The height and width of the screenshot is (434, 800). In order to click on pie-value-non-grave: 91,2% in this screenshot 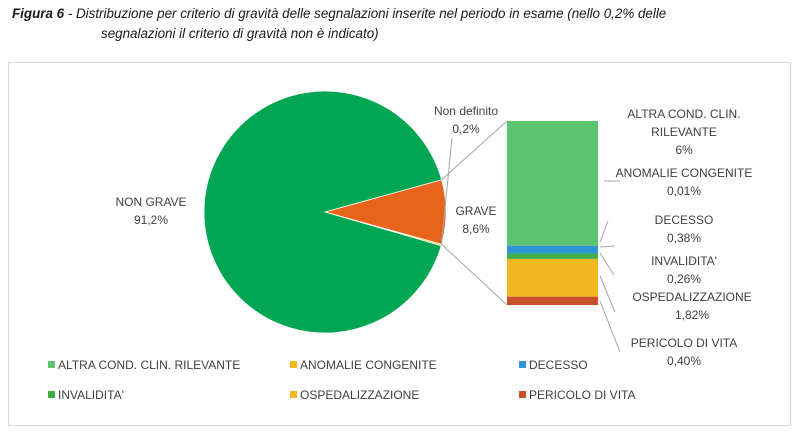, I will do `click(151, 220)`.